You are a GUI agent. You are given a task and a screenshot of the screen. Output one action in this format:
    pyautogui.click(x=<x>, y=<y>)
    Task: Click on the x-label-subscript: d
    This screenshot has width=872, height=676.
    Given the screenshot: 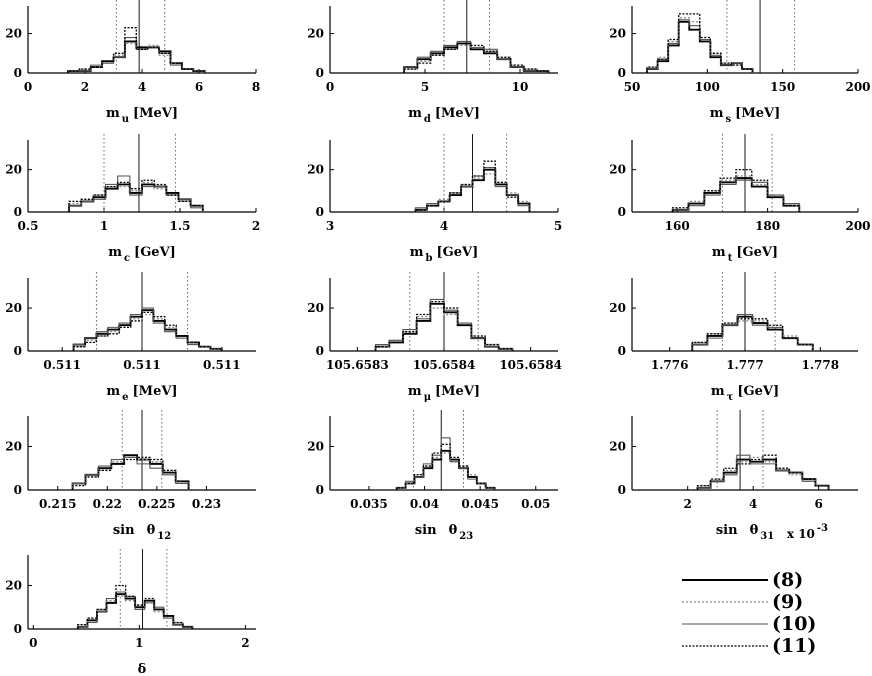 What is the action you would take?
    pyautogui.click(x=427, y=119)
    